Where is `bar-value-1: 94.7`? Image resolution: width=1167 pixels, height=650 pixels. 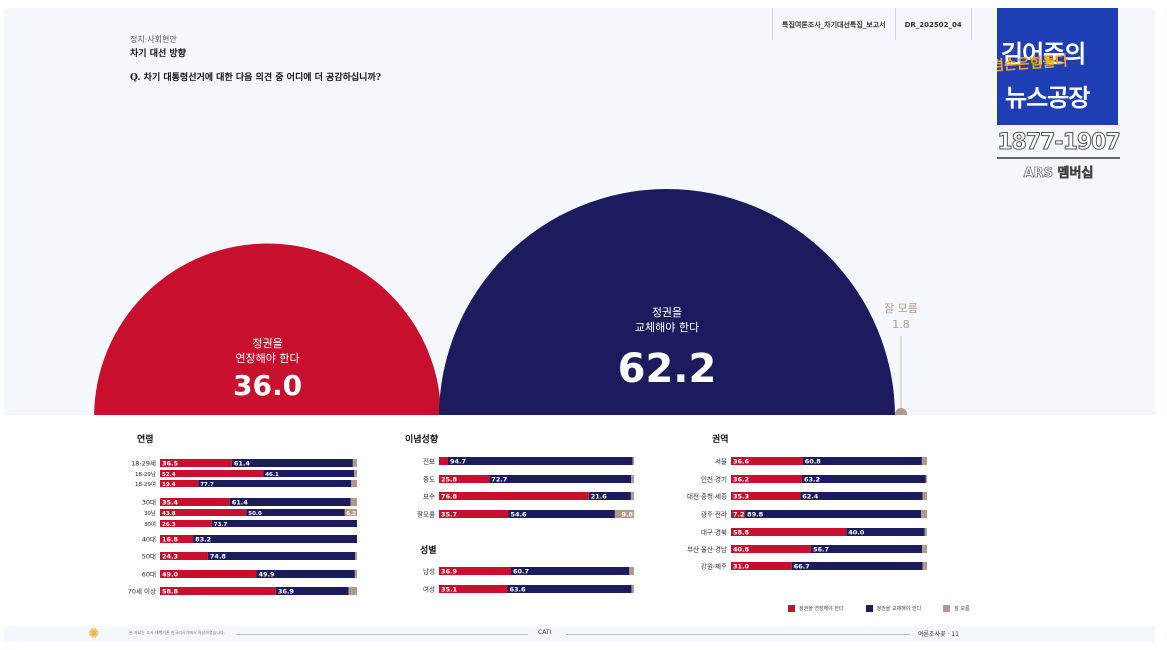
bar-value-1: 94.7 is located at coordinates (458, 461).